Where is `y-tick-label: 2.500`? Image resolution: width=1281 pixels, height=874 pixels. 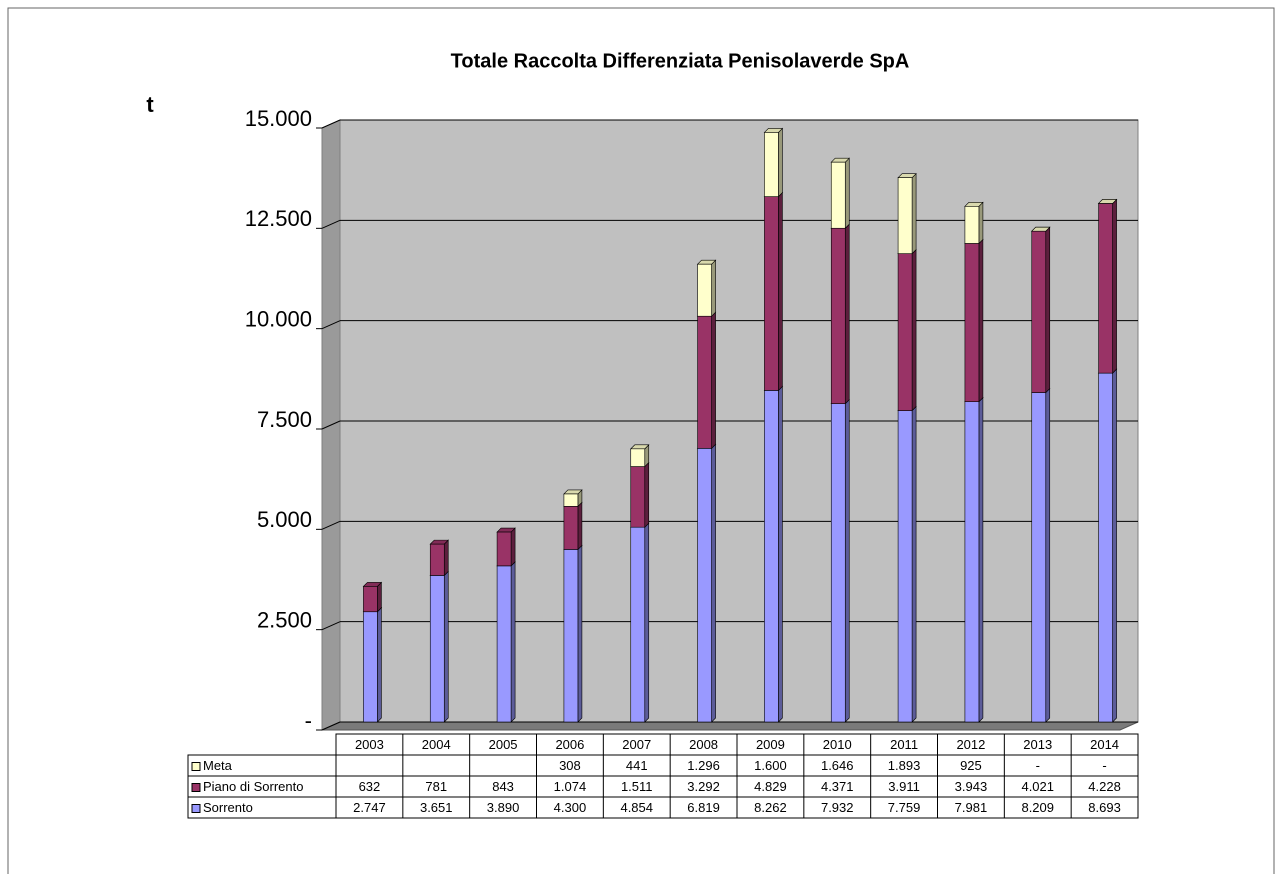
y-tick-label: 2.500 is located at coordinates (284, 619).